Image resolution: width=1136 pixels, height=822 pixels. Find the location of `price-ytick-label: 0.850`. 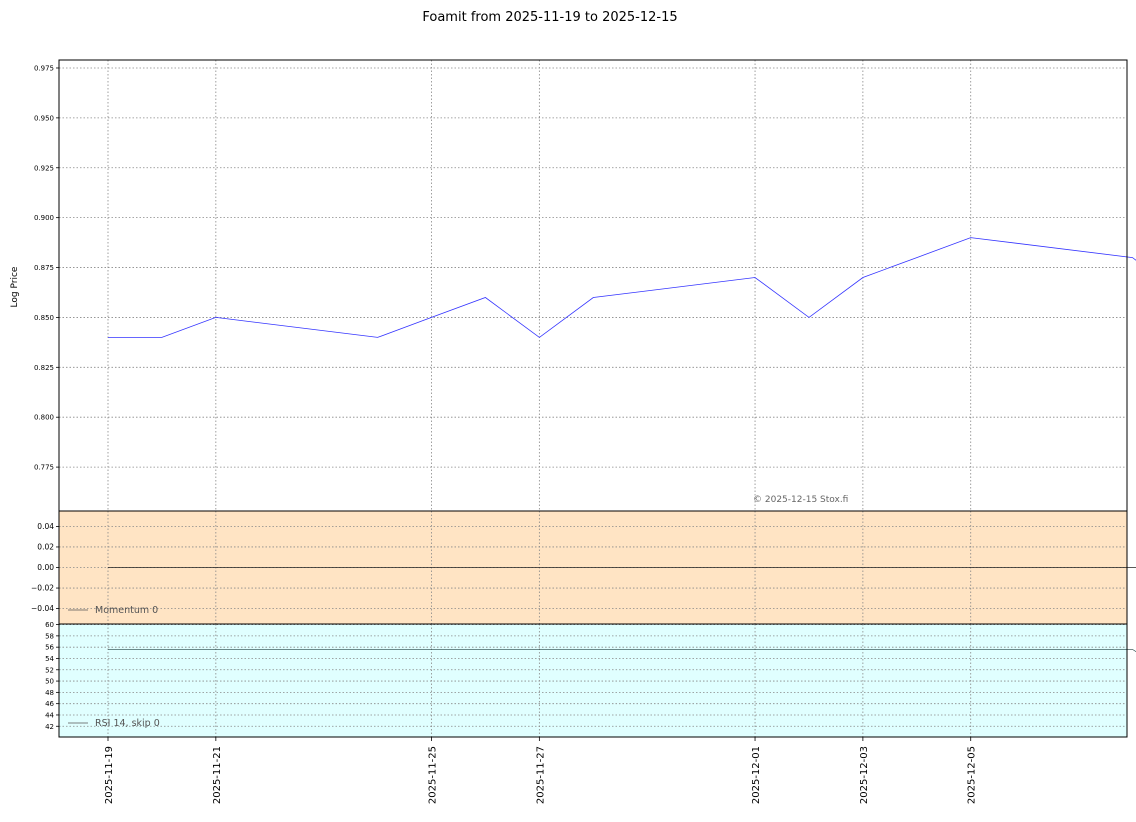

price-ytick-label: 0.850 is located at coordinates (44, 318).